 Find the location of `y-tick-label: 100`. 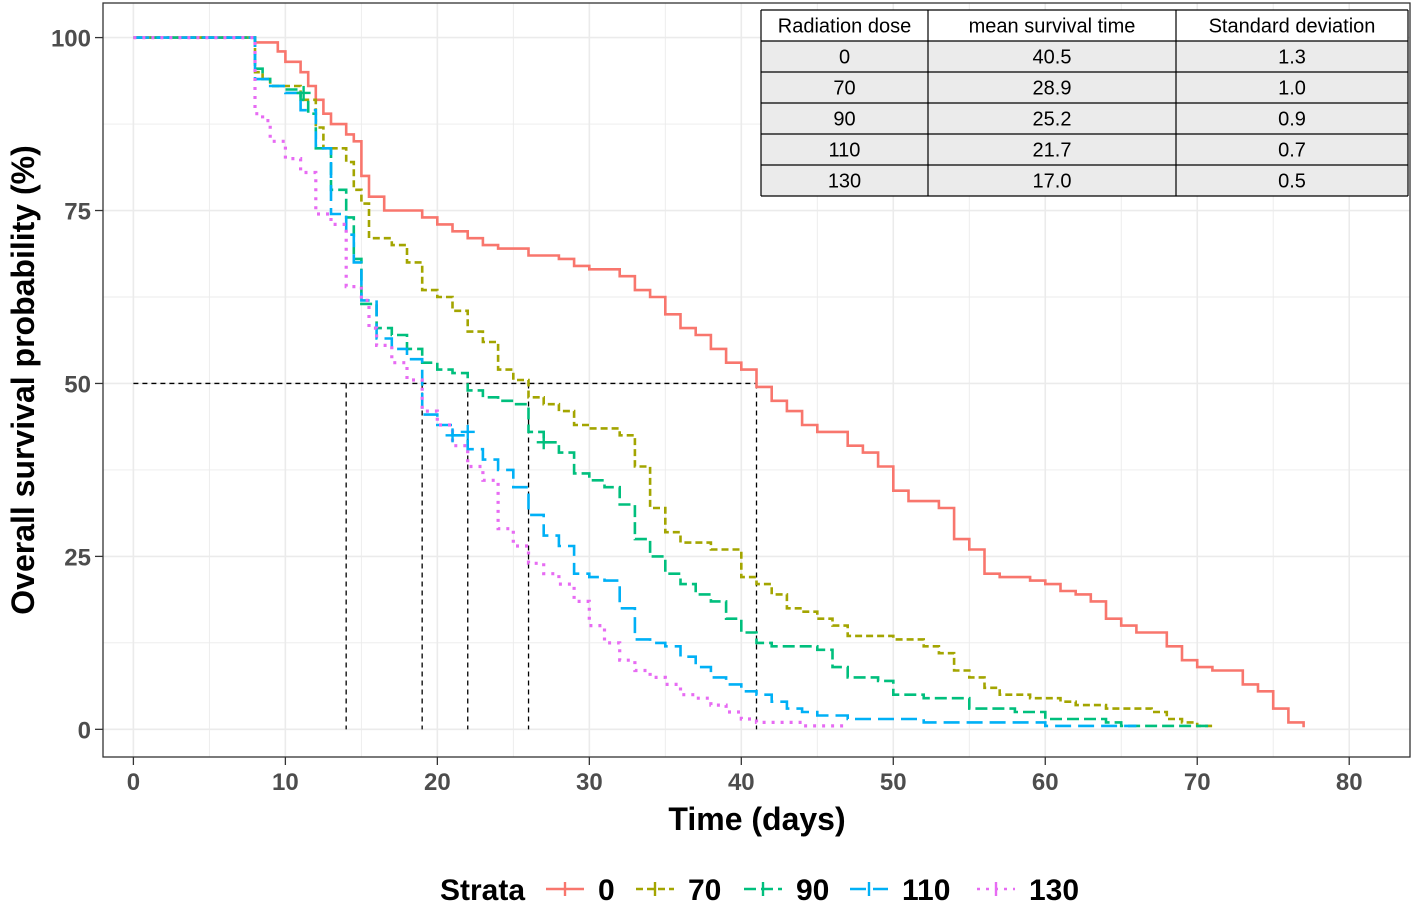

y-tick-label: 100 is located at coordinates (71, 39).